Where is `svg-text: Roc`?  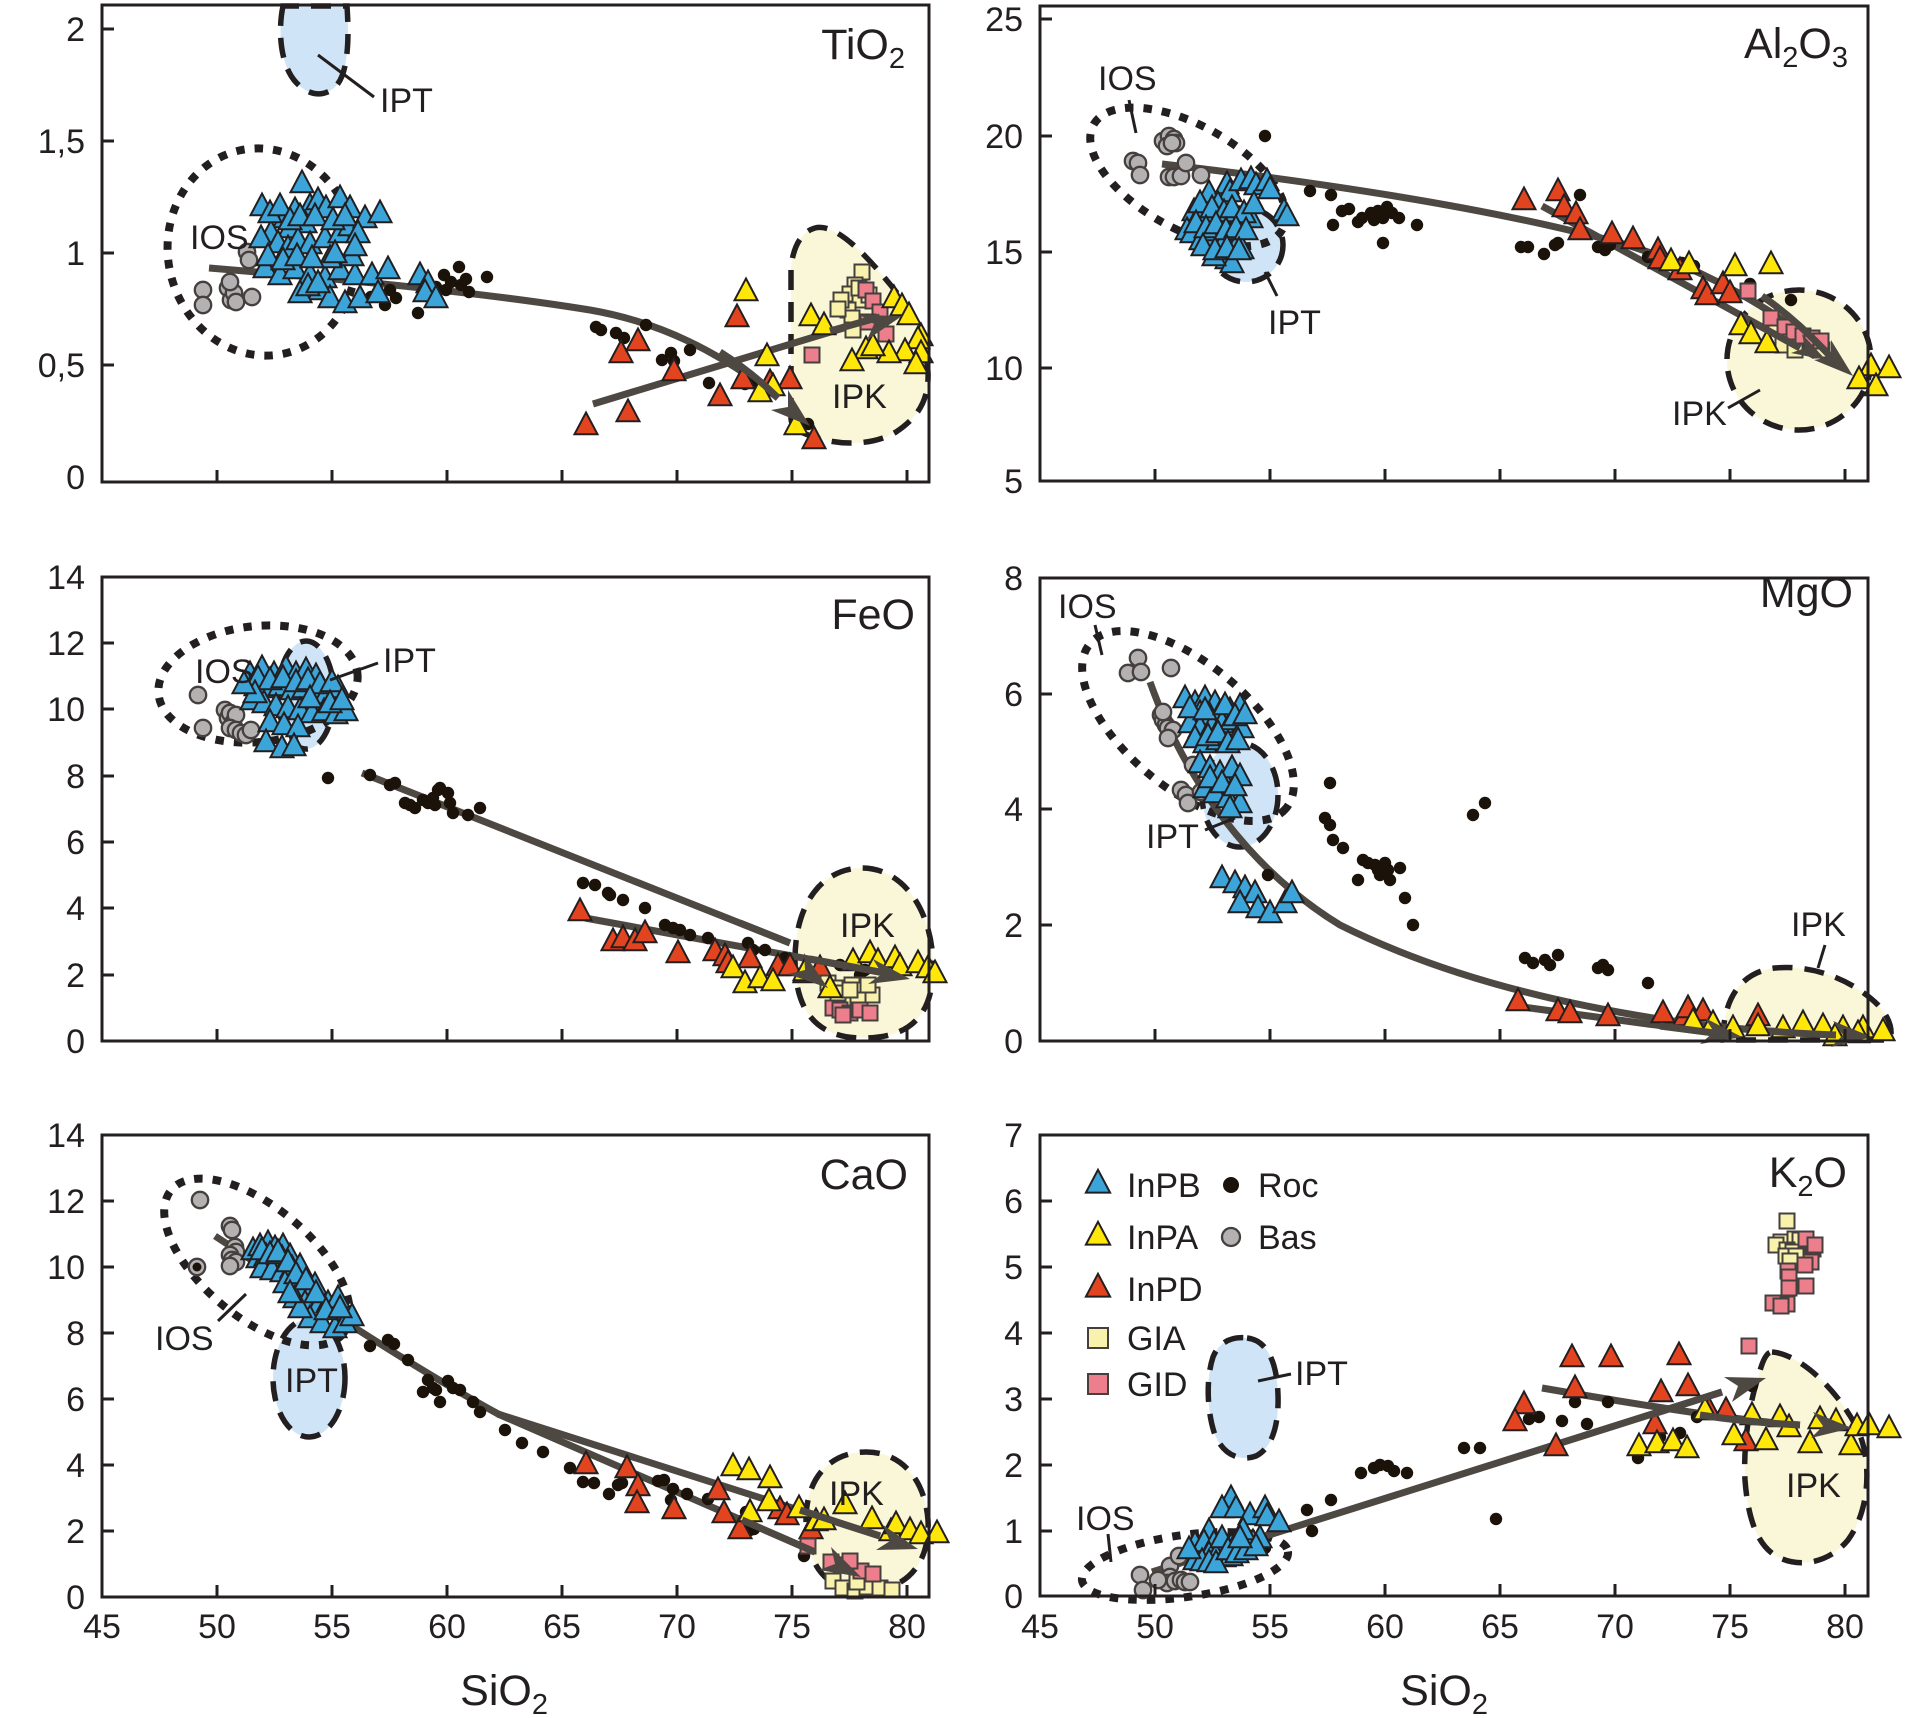 svg-text: Roc is located at coordinates (1288, 1186).